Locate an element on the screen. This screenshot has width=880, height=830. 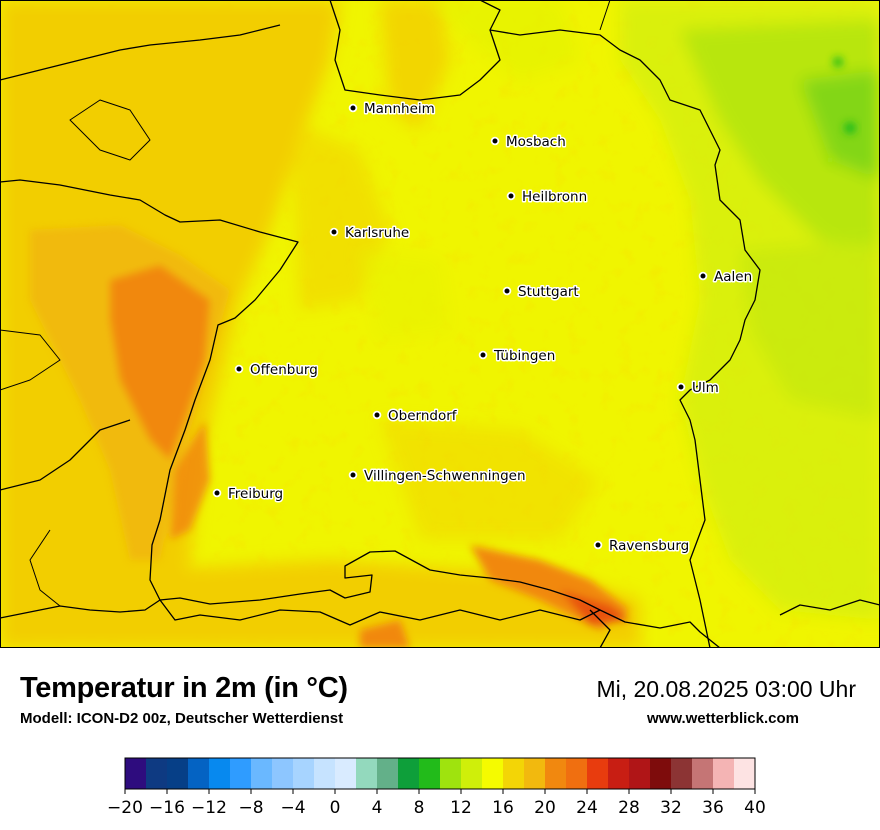
city-marker-t-bingen: Tübingen is located at coordinates (517, 356).